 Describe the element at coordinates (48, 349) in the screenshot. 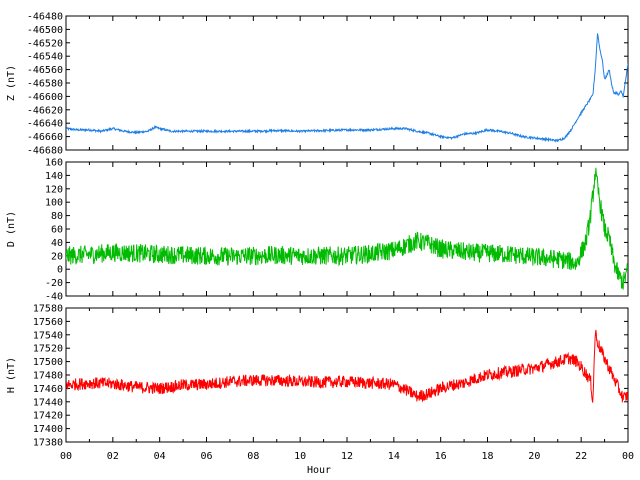

I see `y-tick-label-h: 17520` at that location.